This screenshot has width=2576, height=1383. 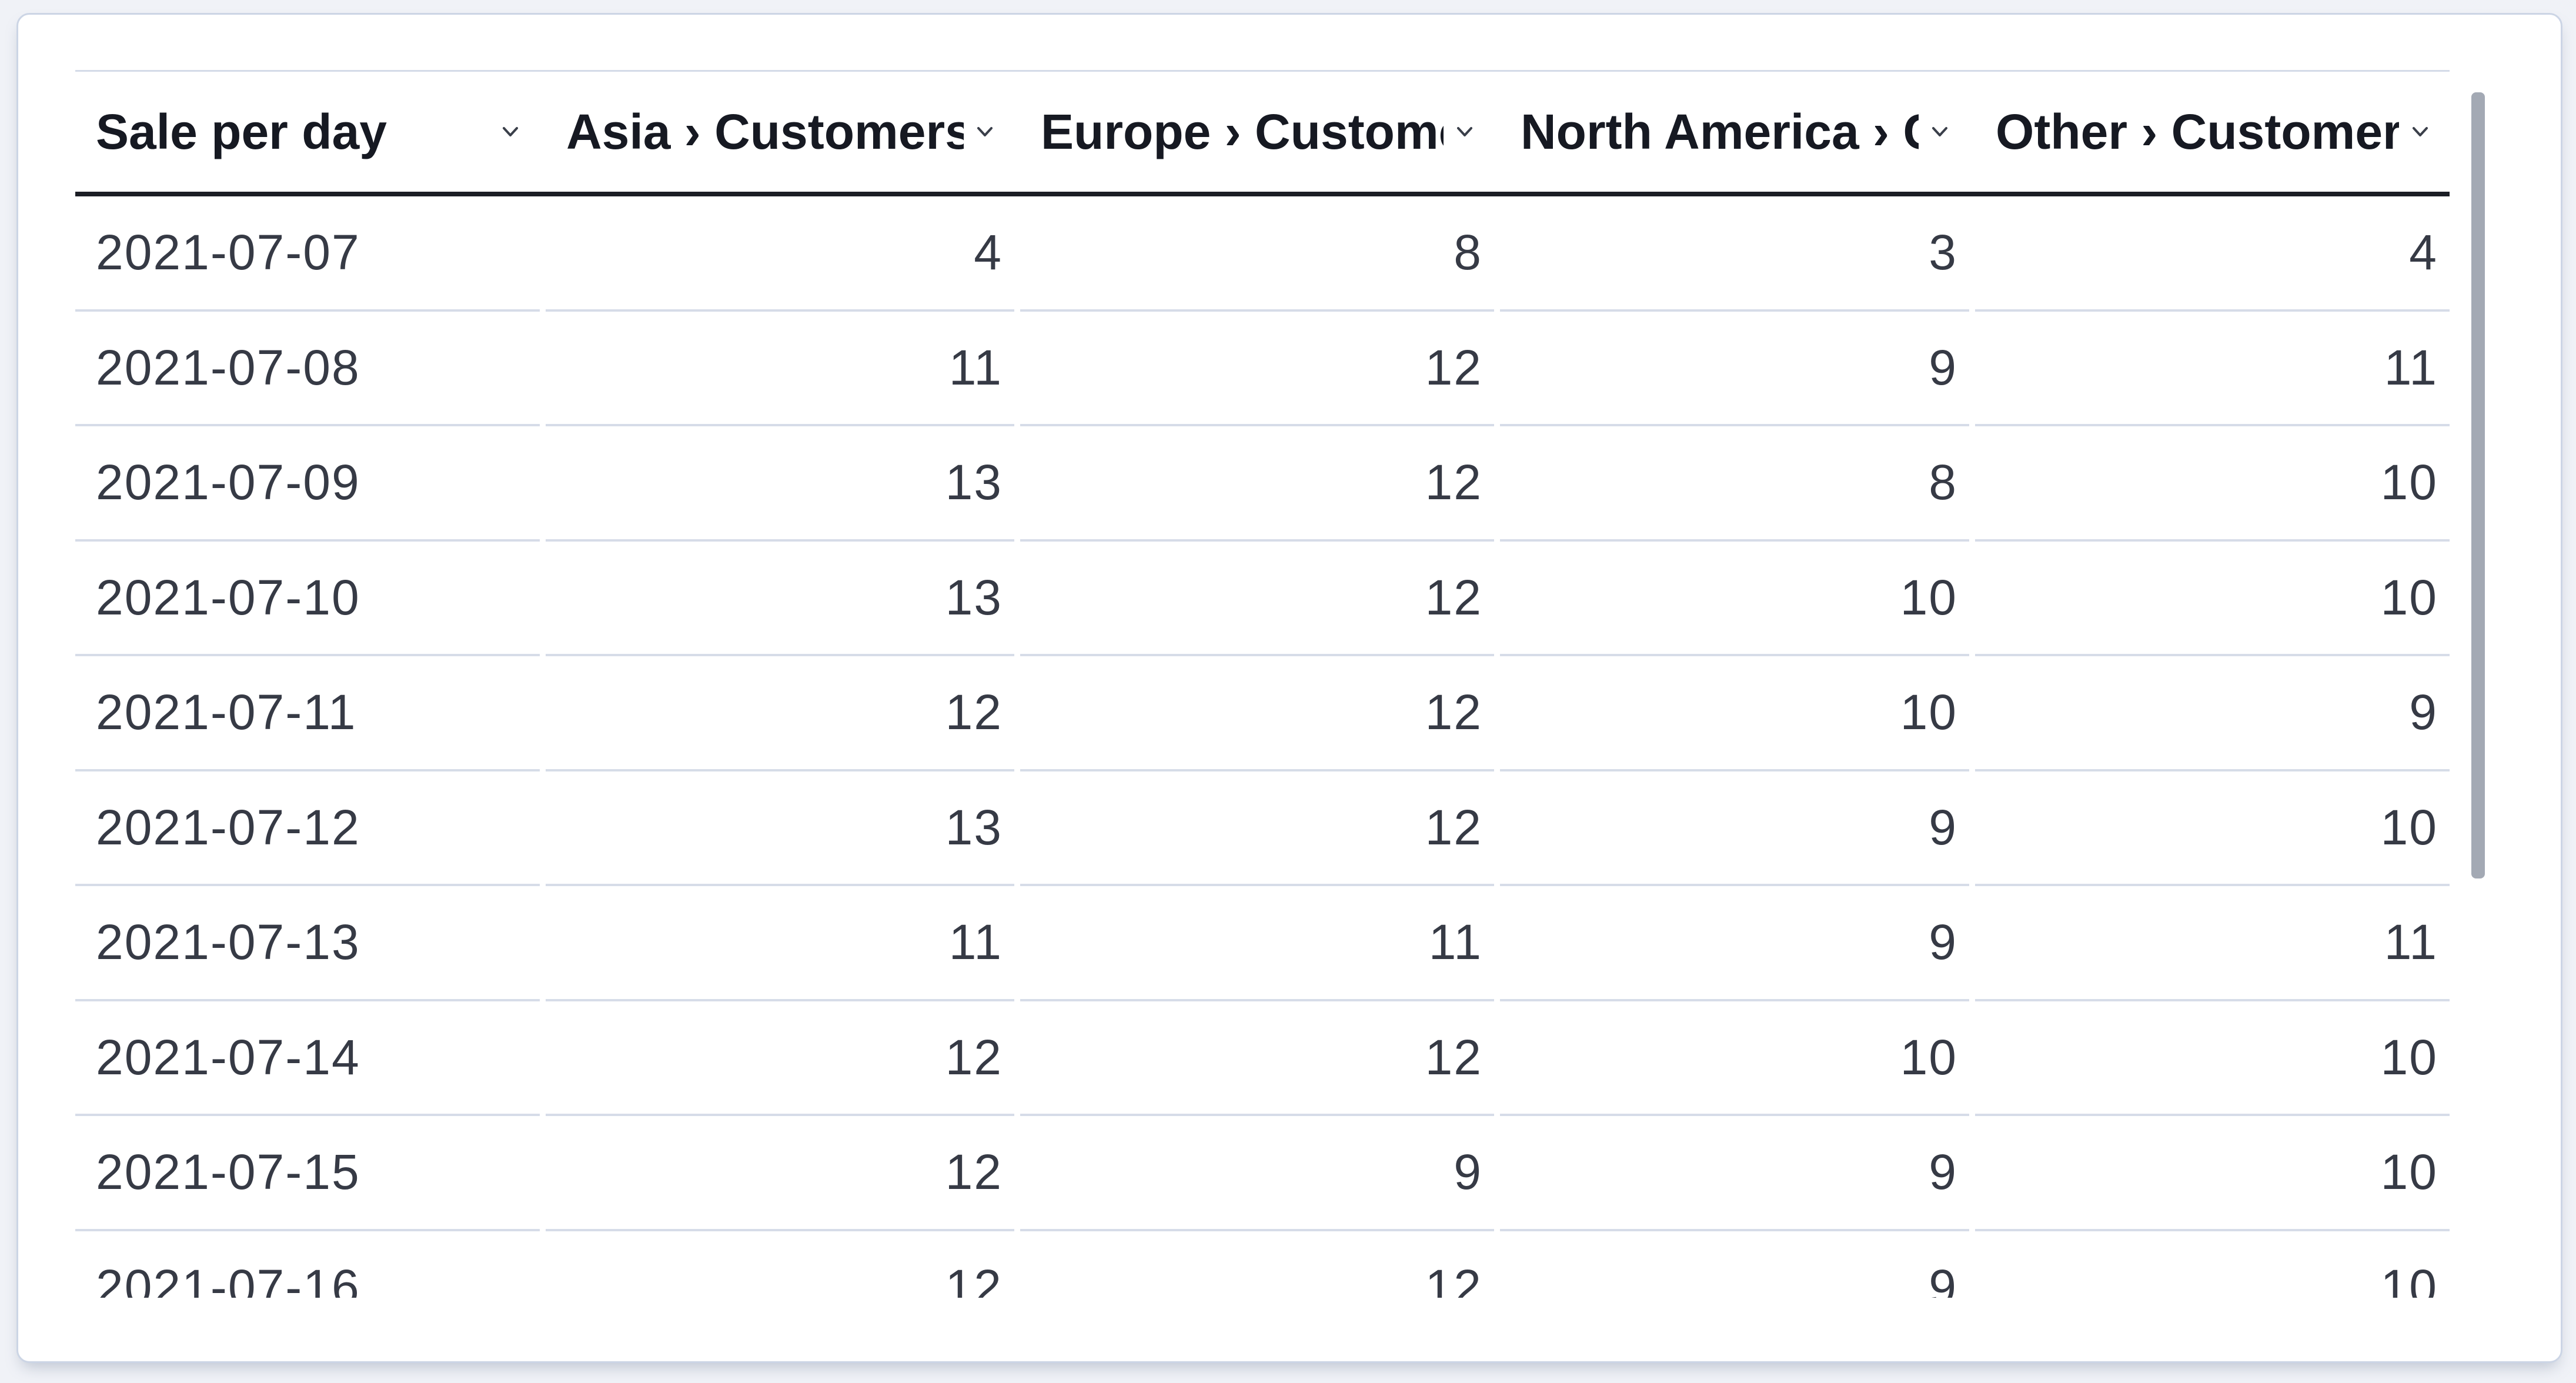 What do you see at coordinates (765, 131) in the screenshot?
I see `column-header-label: Asia › Customers` at bounding box center [765, 131].